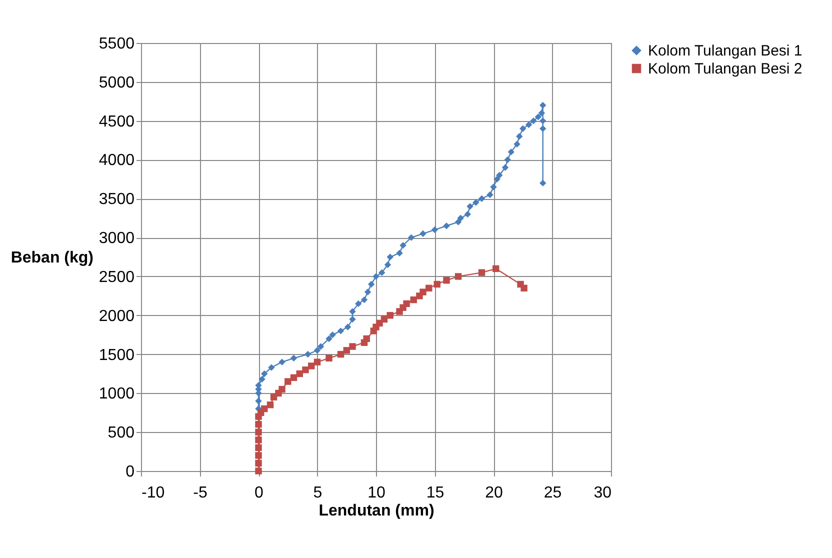 This screenshot has width=832, height=558. I want to click on y-tick-label: 5500, so click(116, 44).